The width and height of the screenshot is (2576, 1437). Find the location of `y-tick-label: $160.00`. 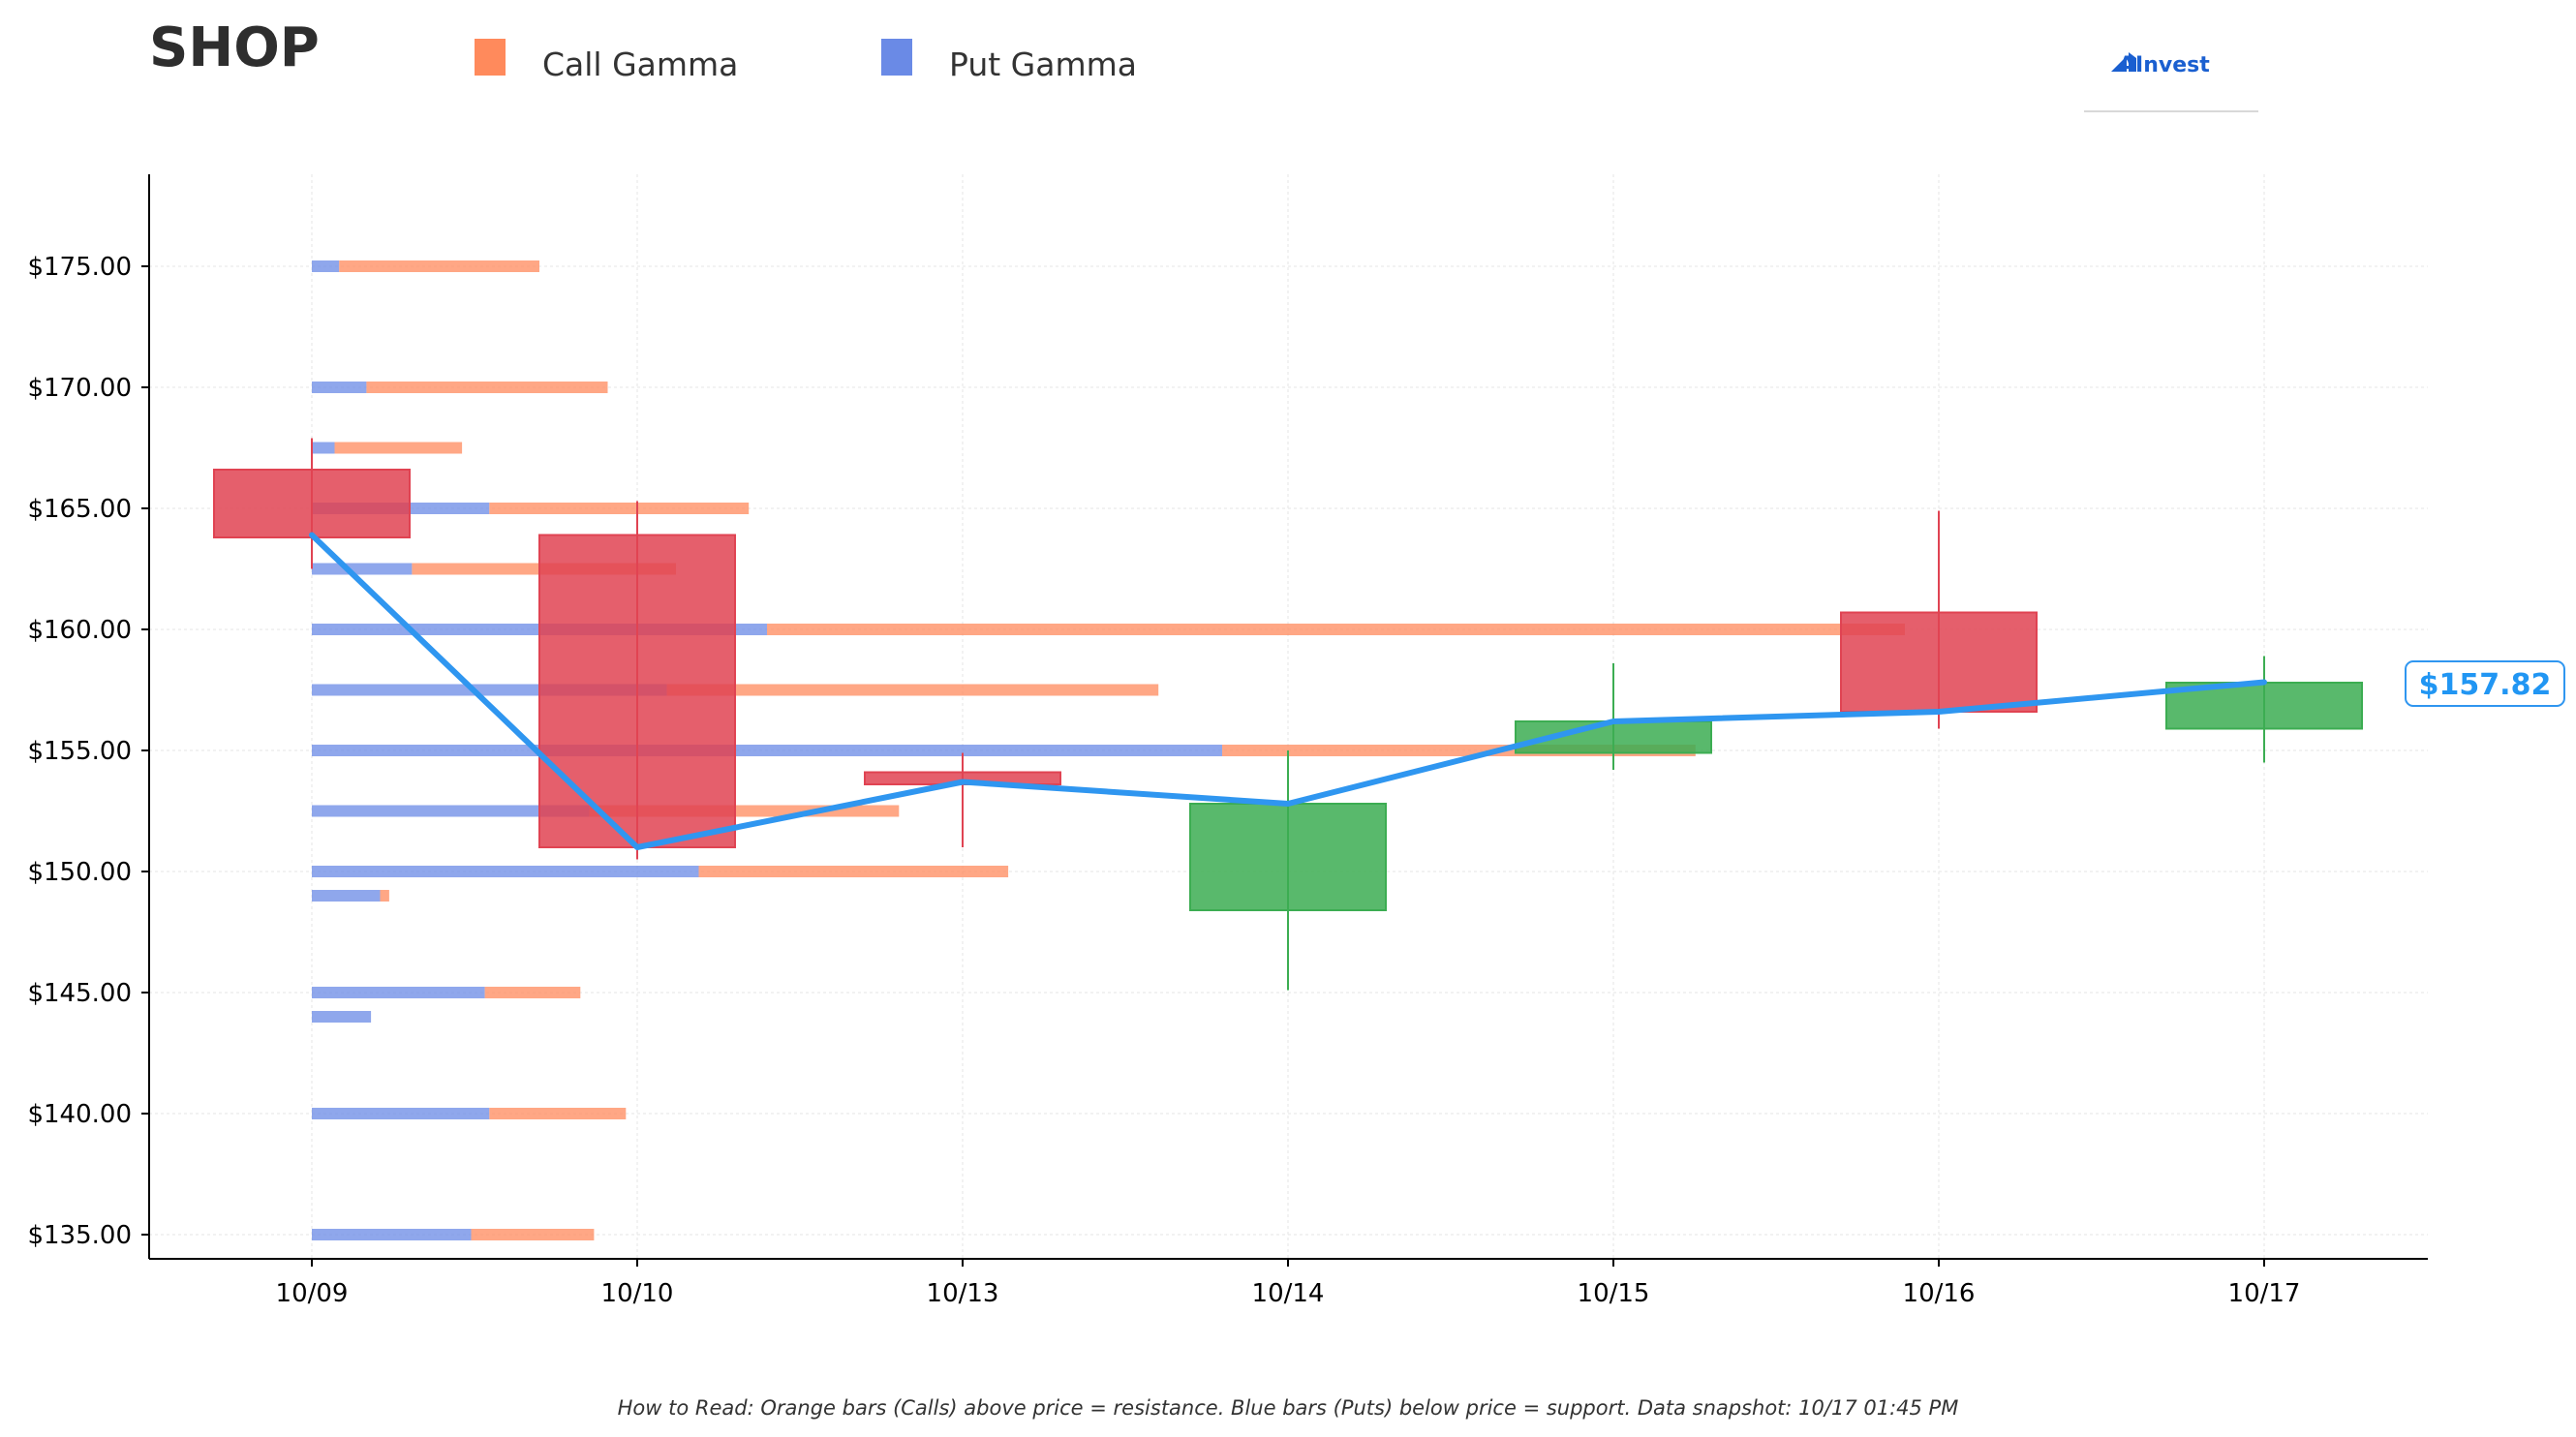

y-tick-label: $160.00 is located at coordinates (79, 631).